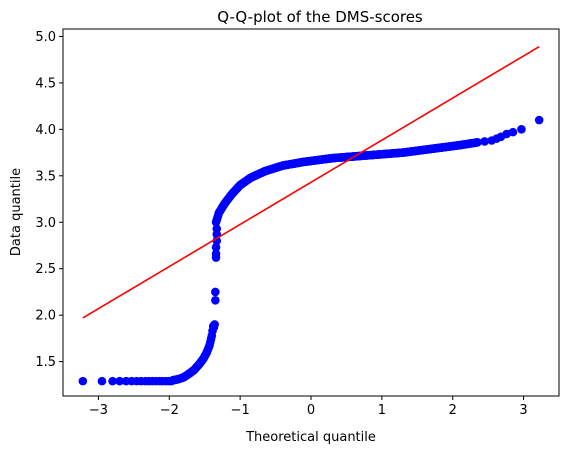 This screenshot has height=453, width=567. Describe the element at coordinates (16, 212) in the screenshot. I see `y-axis-label: Data quantile` at that location.